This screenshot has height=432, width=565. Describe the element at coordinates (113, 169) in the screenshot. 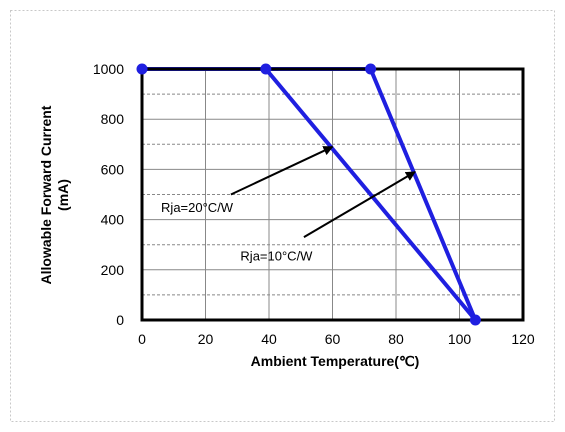

I see `y-tick-label: 600` at that location.